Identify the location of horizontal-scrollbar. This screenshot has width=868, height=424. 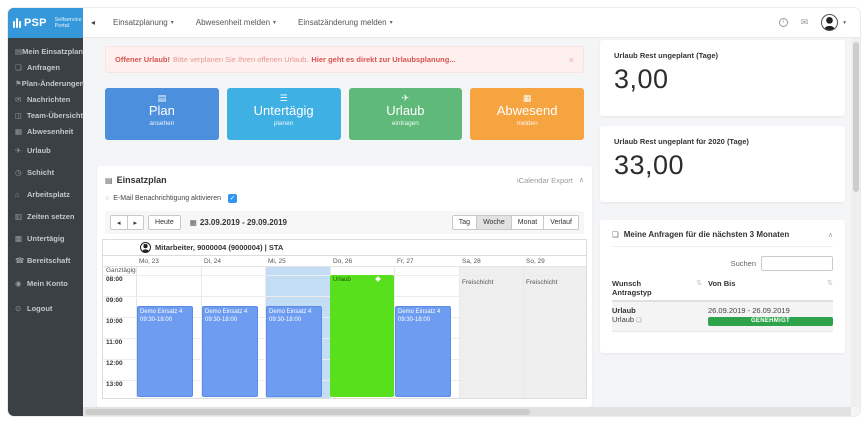
(467, 411).